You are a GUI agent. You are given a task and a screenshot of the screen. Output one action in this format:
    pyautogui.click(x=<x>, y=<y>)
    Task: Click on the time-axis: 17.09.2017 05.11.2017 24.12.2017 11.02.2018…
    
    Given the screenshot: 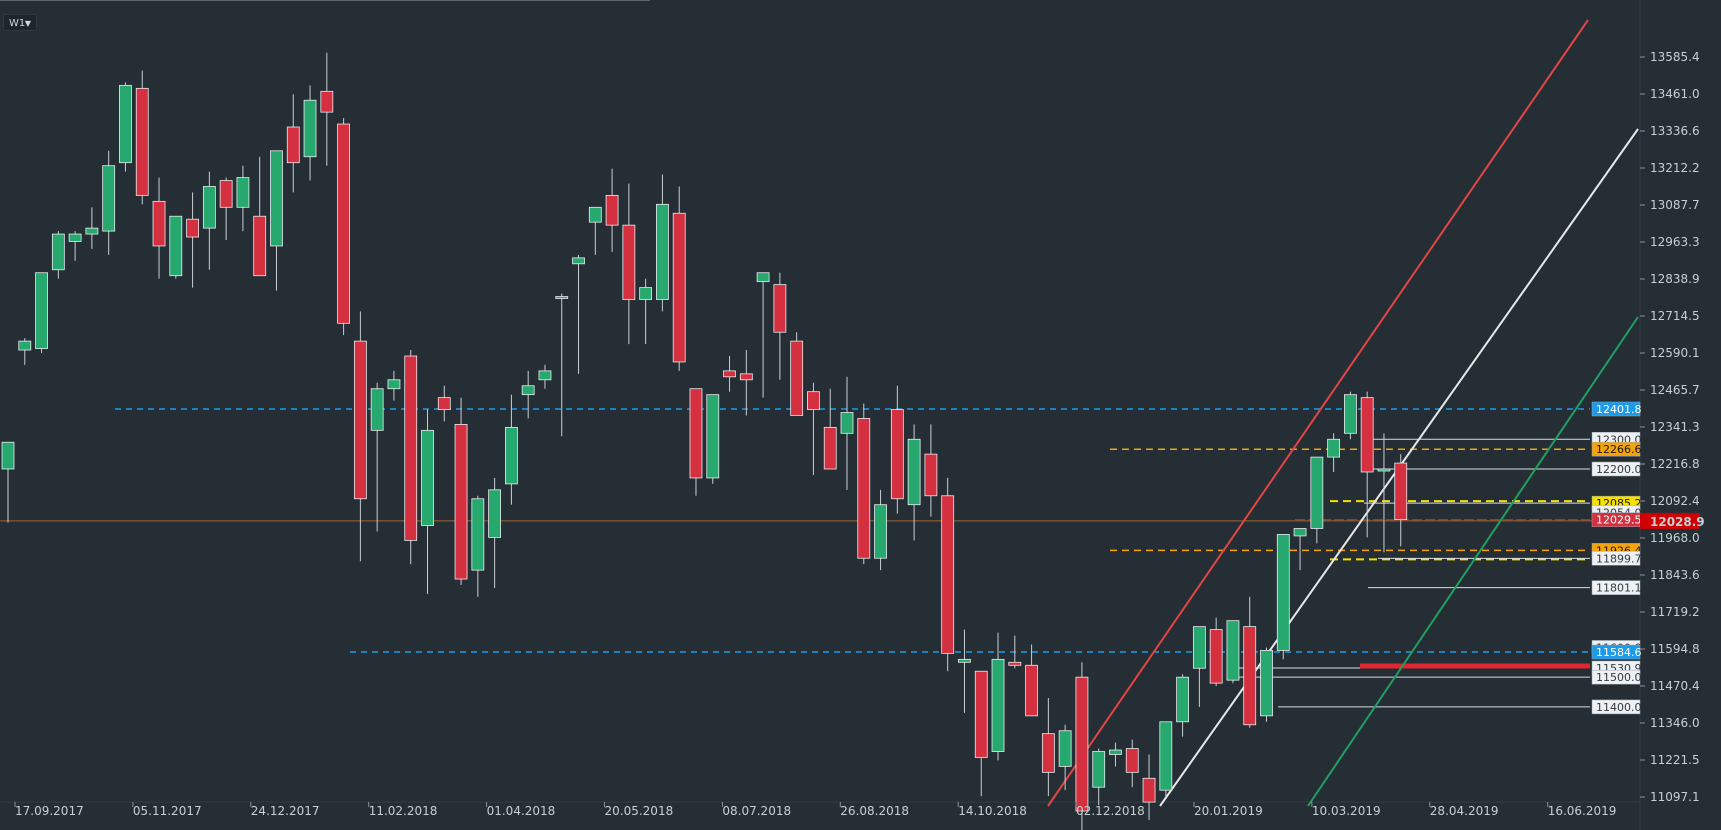 What is the action you would take?
    pyautogui.click(x=815, y=810)
    